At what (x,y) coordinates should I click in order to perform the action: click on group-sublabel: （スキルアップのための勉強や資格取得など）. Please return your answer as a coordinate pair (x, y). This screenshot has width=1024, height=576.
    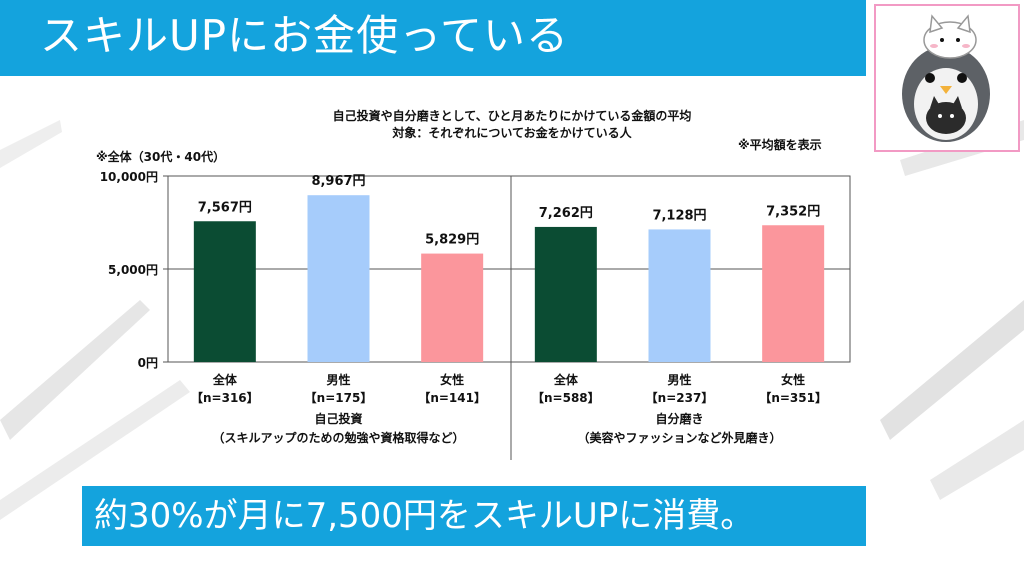
    Looking at the image, I should click on (338, 437).